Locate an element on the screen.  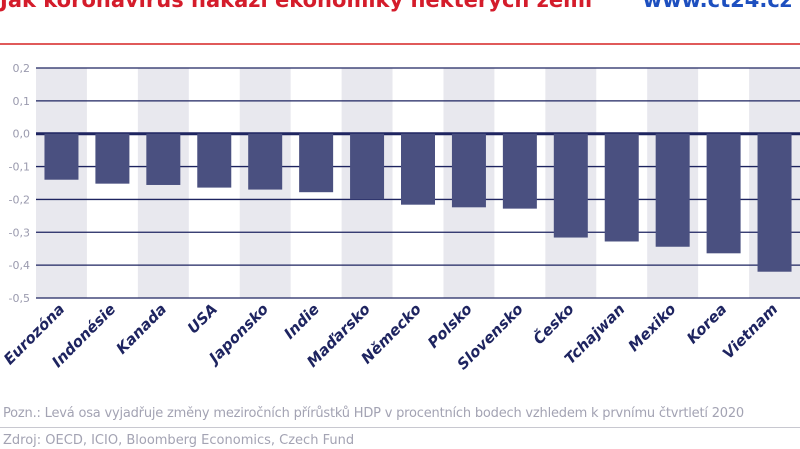
y-tick-label: -0,5 is located at coordinates (19, 298).